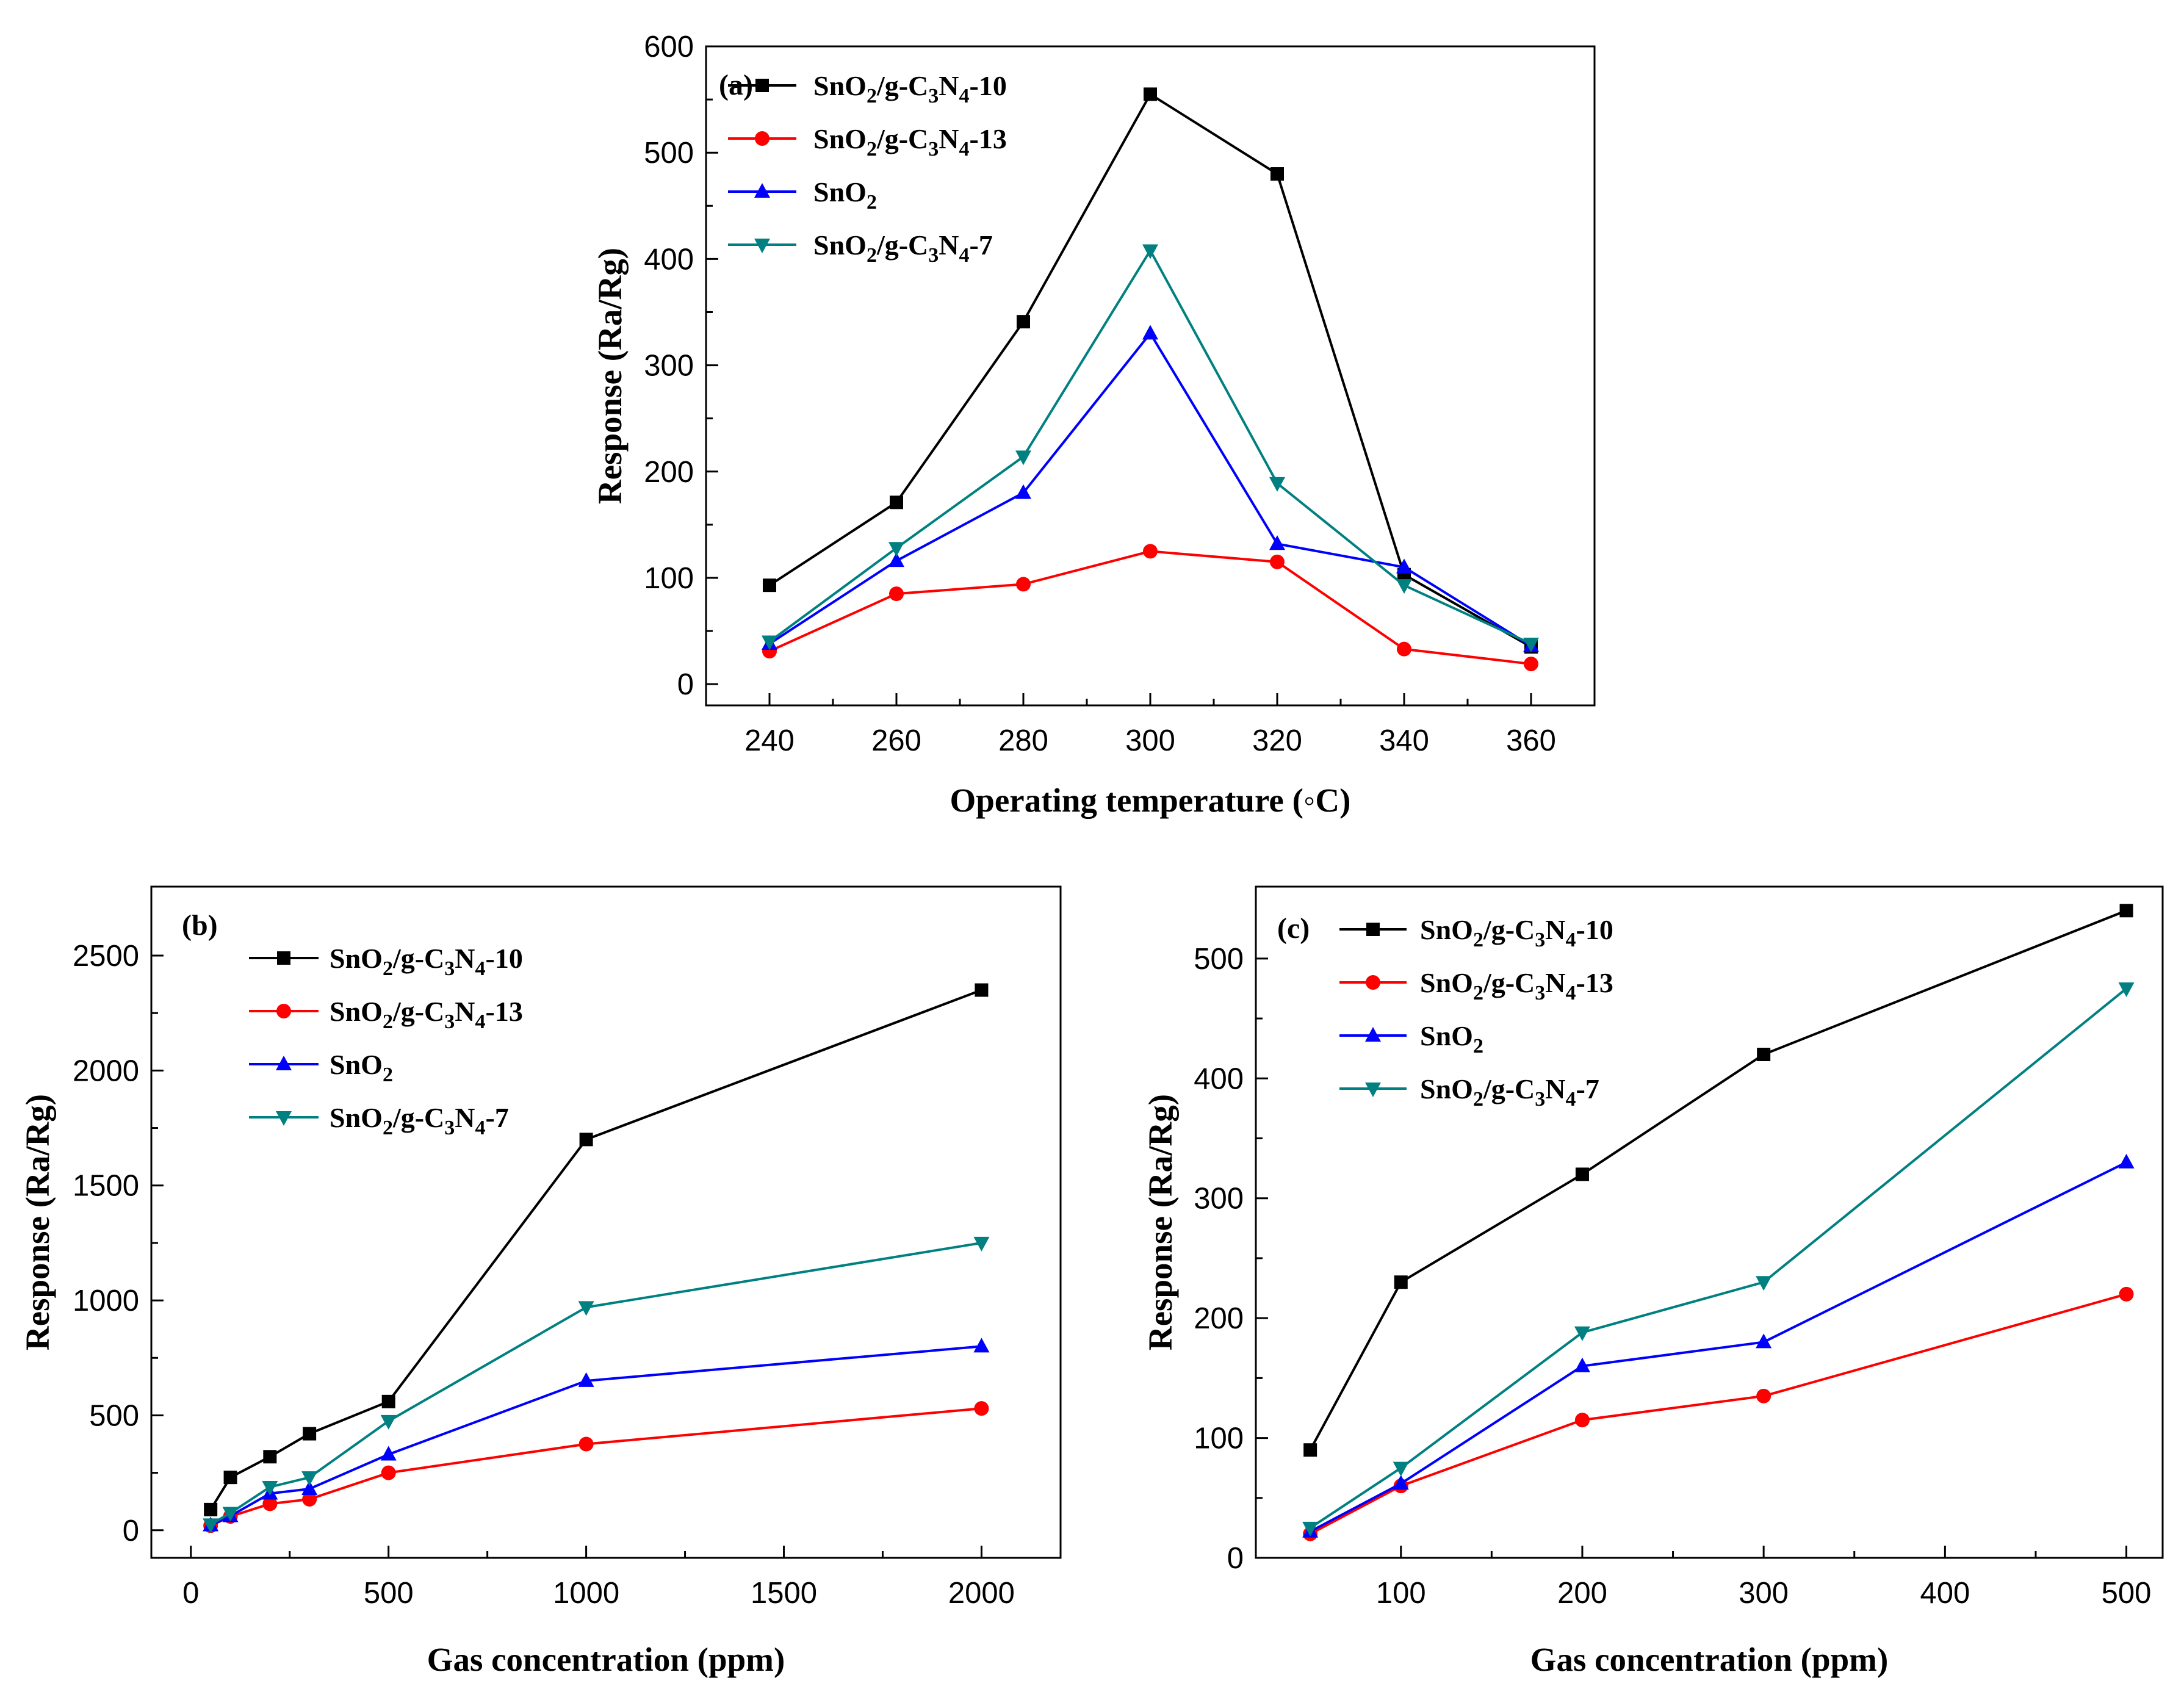  What do you see at coordinates (1277, 741) in the screenshot?
I see `x-tick-label: 320` at bounding box center [1277, 741].